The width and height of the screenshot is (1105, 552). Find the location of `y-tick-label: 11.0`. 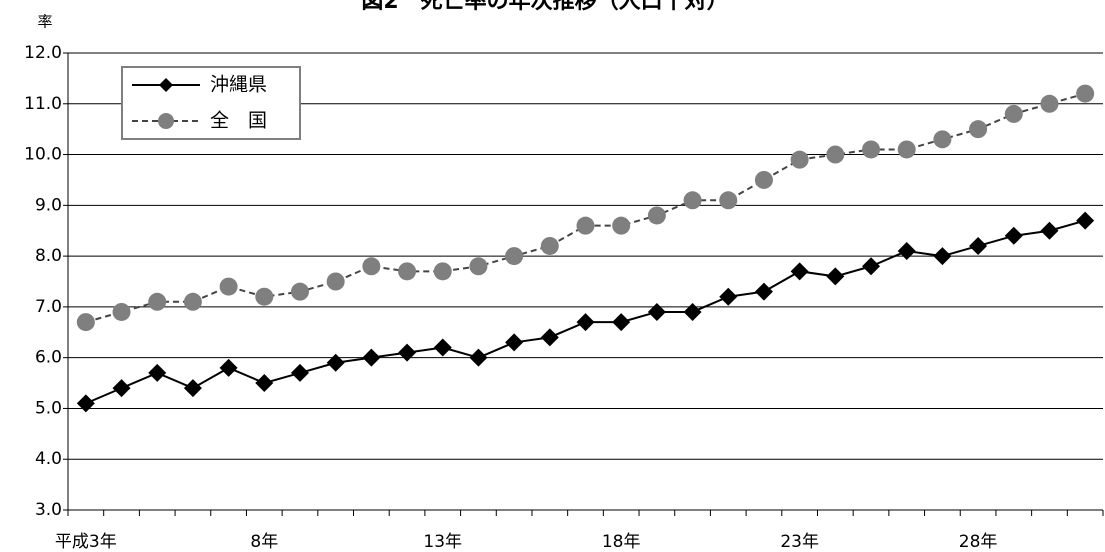

y-tick-label: 11.0 is located at coordinates (43, 104).